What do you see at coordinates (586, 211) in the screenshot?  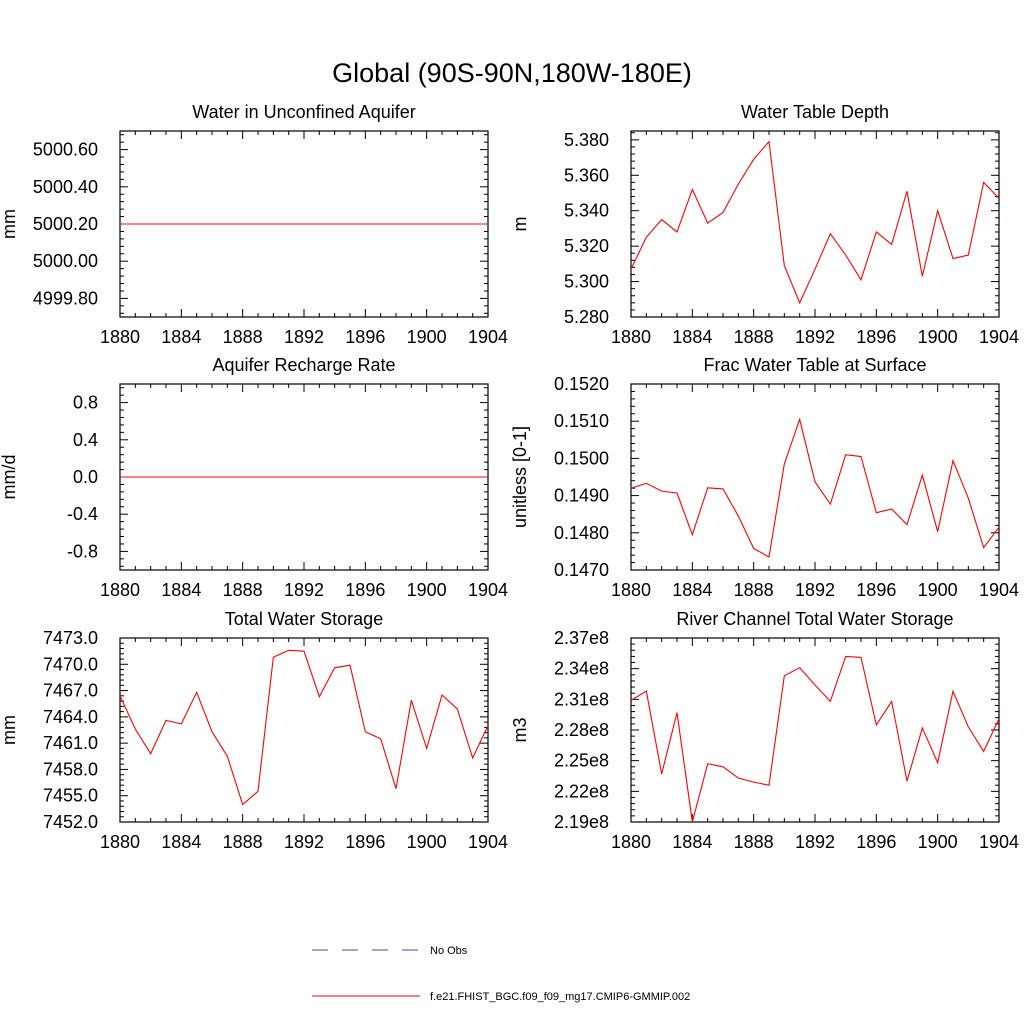 I see `y-tick-label: 5.340` at bounding box center [586, 211].